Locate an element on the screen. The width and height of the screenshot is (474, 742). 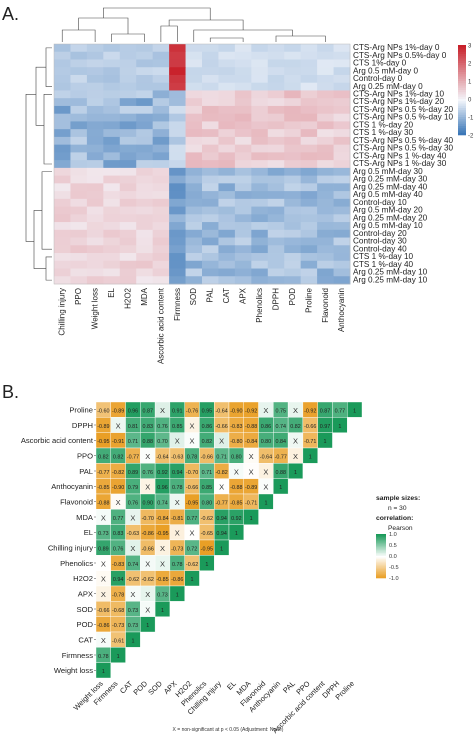
correlation-value: -0.66 is located at coordinates (148, 549).